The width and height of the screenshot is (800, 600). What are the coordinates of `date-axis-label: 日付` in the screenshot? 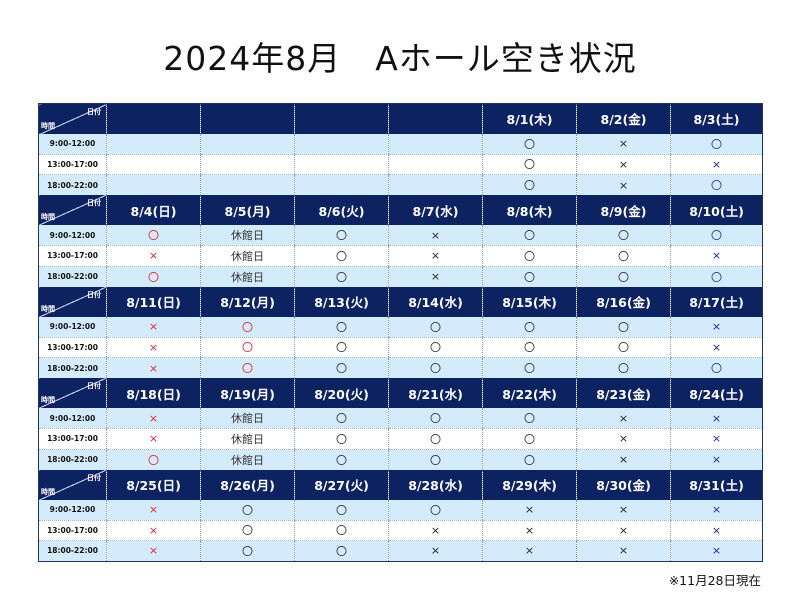 It's located at (94, 386).